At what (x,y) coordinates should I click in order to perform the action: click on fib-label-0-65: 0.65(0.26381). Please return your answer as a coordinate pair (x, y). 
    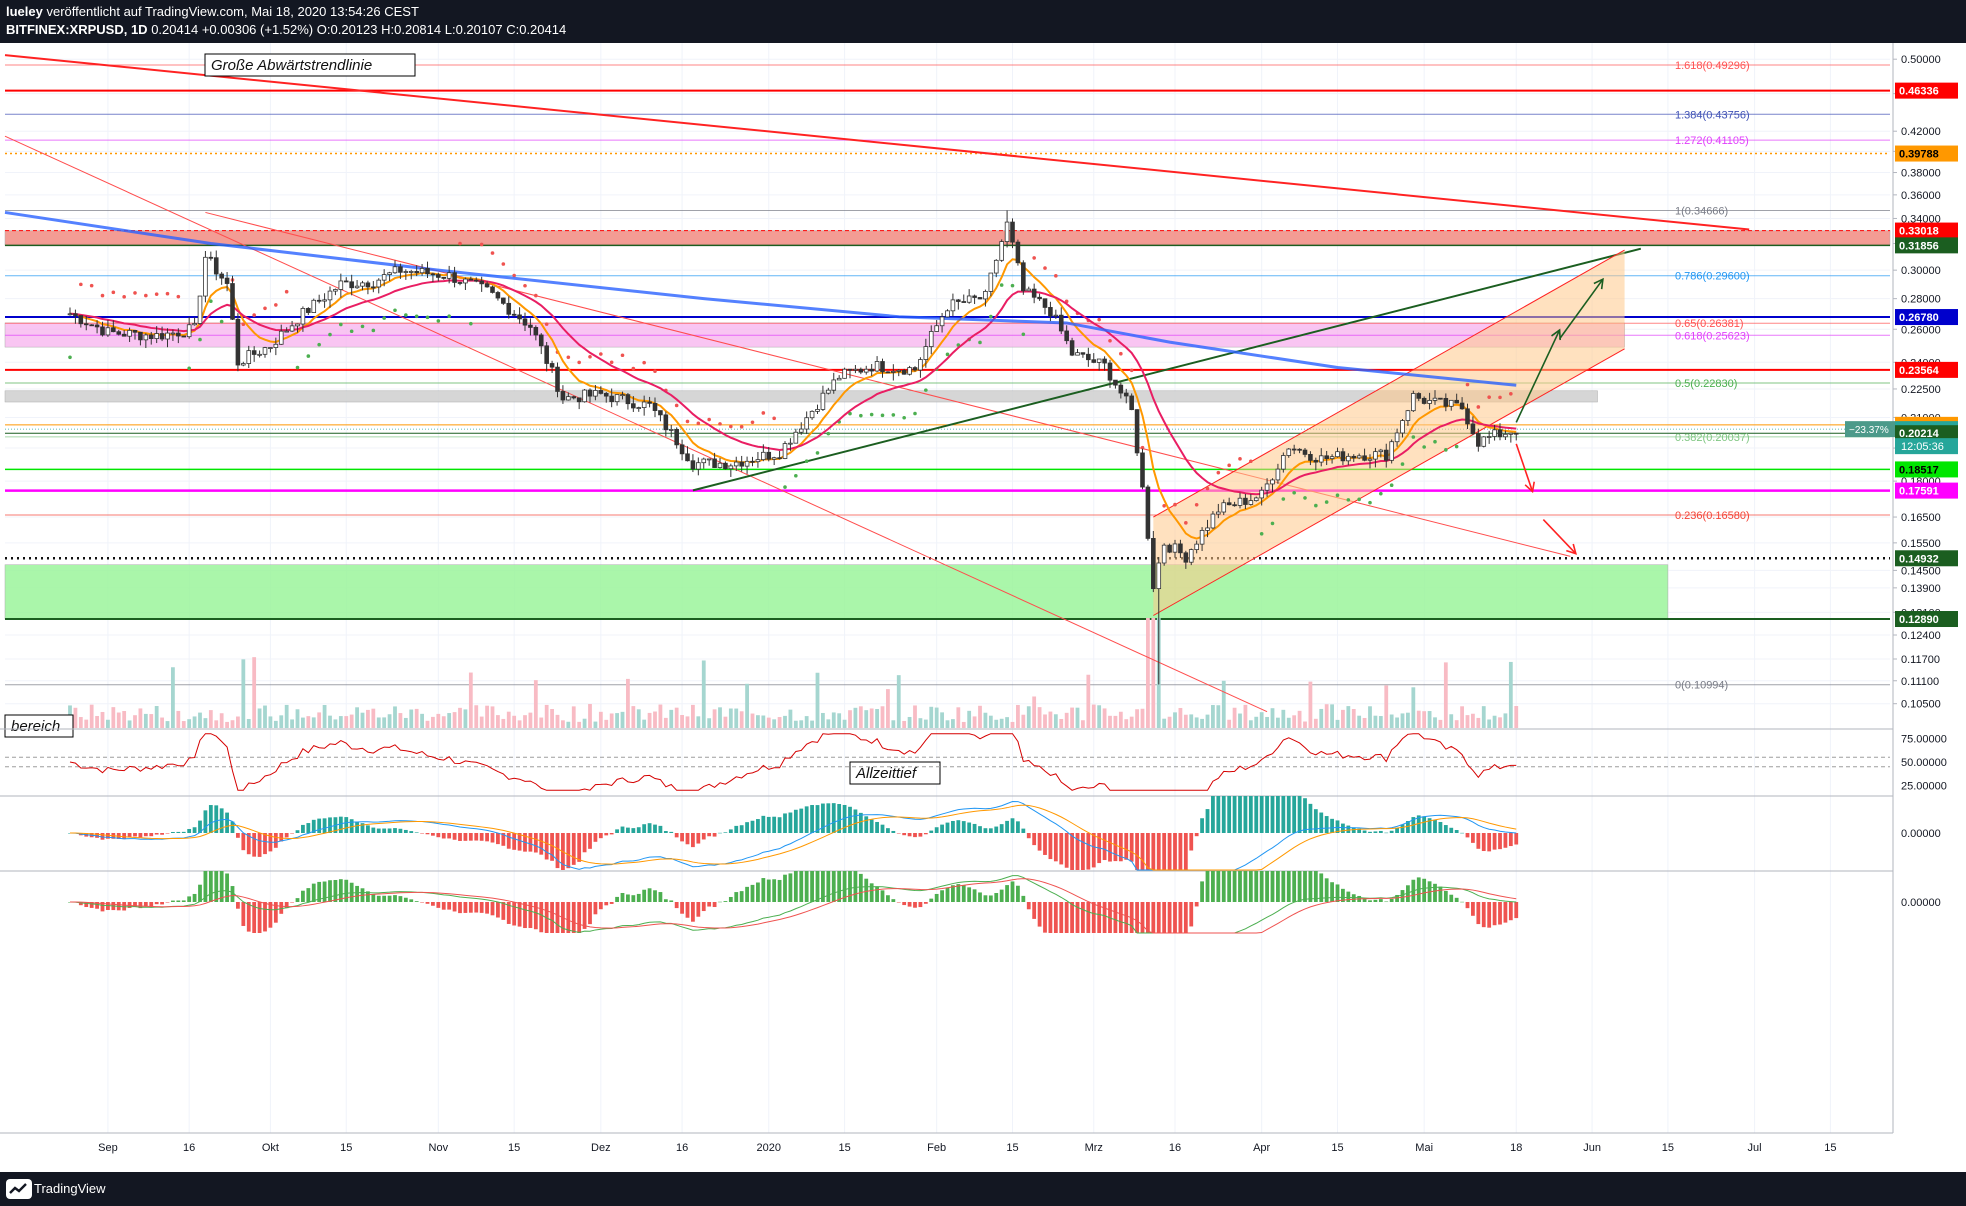
    Looking at the image, I should click on (1709, 324).